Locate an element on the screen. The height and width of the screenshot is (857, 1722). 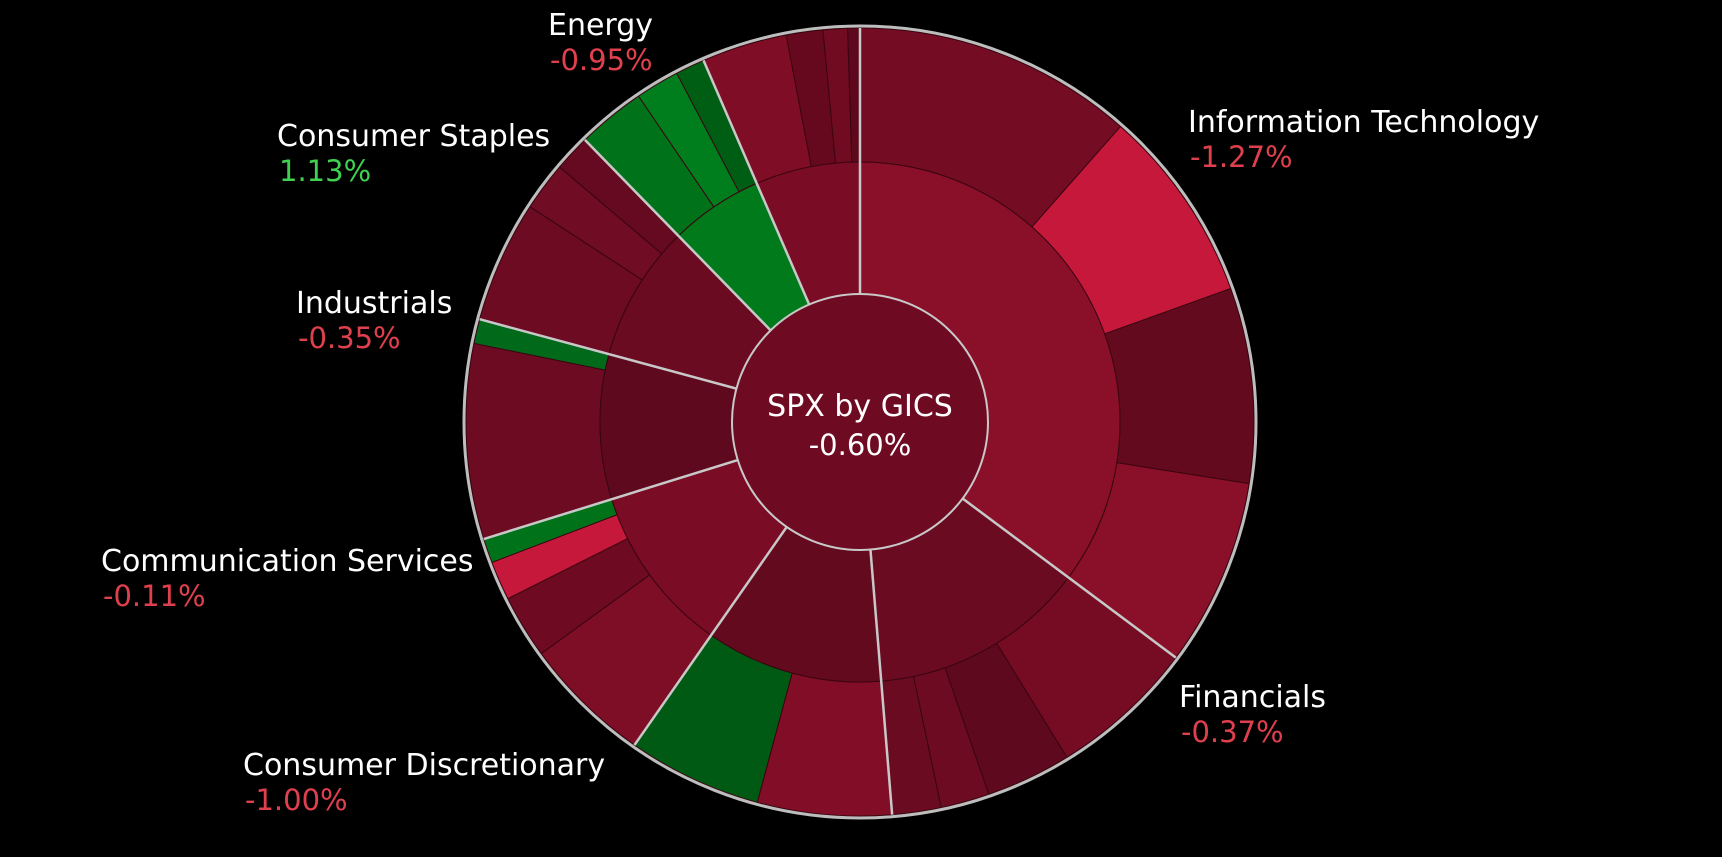
sector-label-financials: Financials-0.37% is located at coordinates (1252, 714).